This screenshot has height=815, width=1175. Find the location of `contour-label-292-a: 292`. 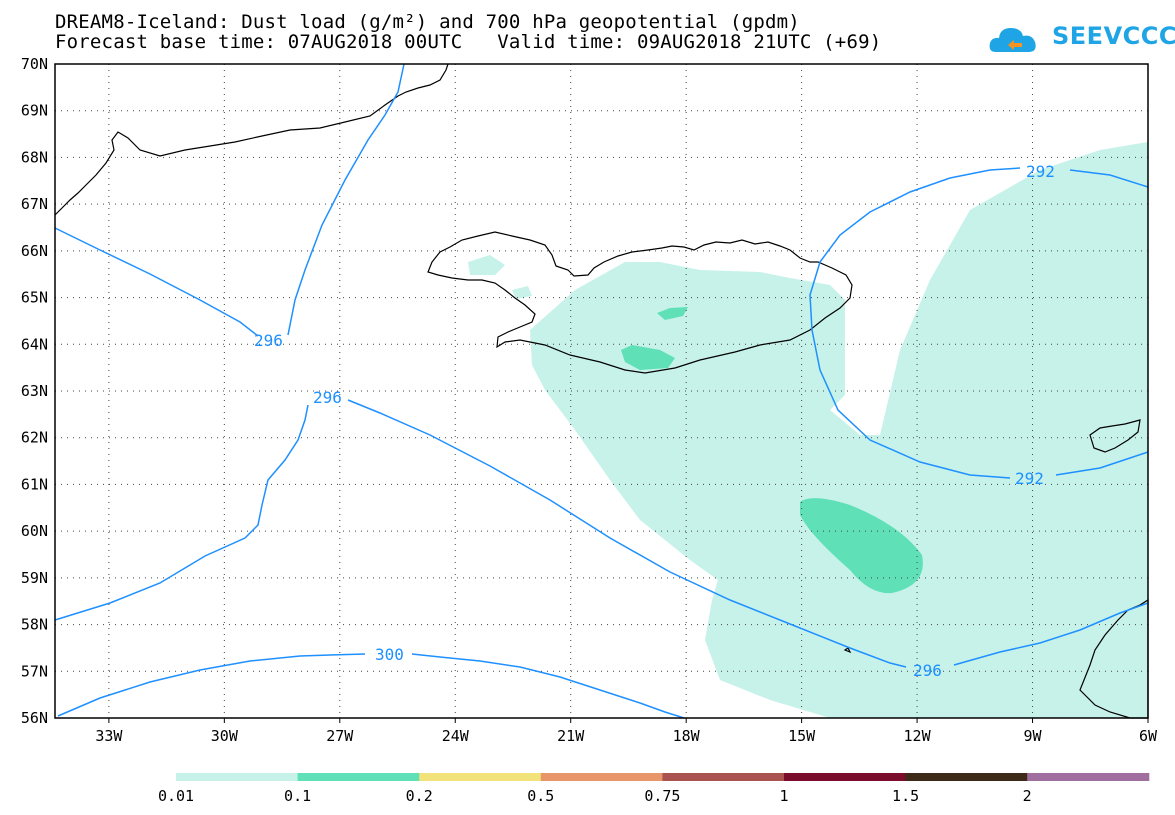

contour-label-292-a: 292 is located at coordinates (1040, 171).